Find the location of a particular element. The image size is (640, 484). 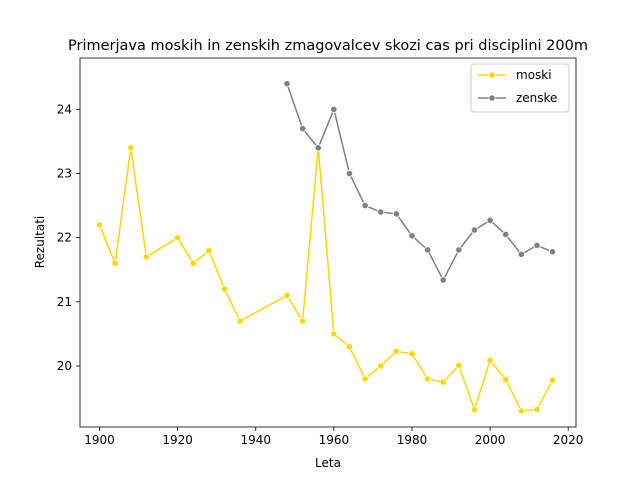

y-tick-label: 22 is located at coordinates (64, 238).